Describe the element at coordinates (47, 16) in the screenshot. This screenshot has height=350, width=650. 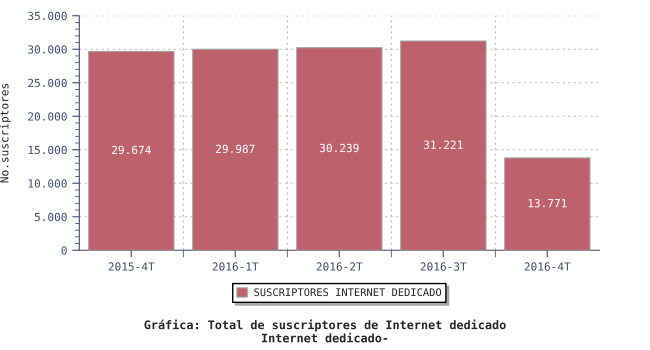
I see `y-tick-label: 35.000` at that location.